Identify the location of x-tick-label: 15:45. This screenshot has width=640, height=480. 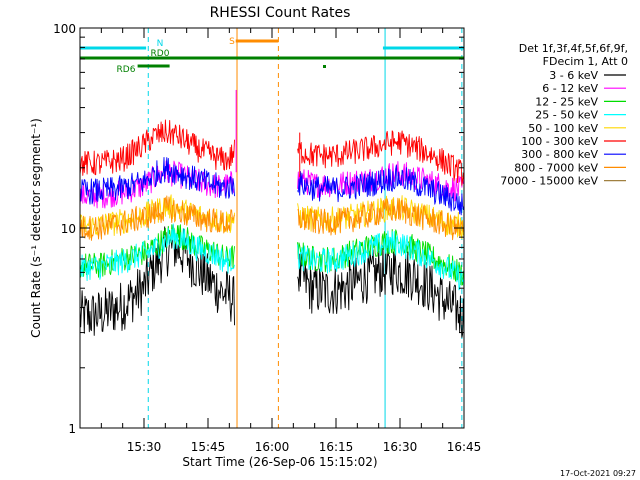
(208, 447).